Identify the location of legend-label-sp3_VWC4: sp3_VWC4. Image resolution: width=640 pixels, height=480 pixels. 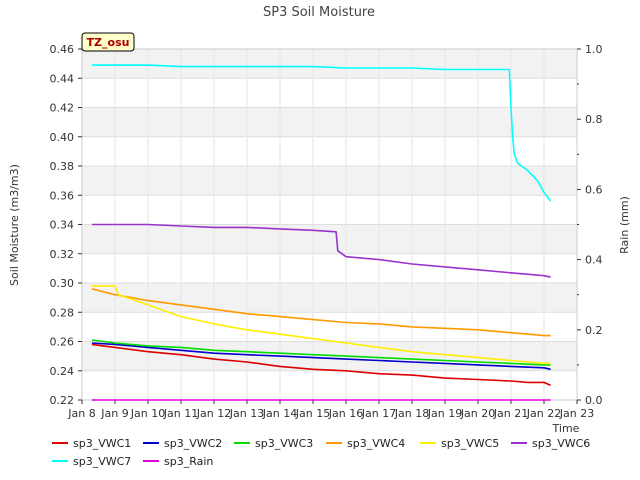
(376, 443).